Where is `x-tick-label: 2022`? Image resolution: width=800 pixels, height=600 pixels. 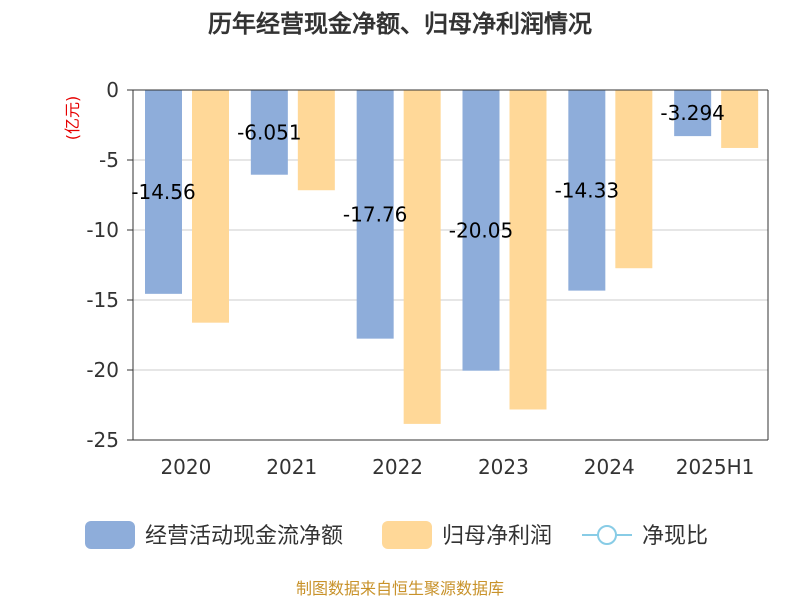 x-tick-label: 2022 is located at coordinates (397, 467).